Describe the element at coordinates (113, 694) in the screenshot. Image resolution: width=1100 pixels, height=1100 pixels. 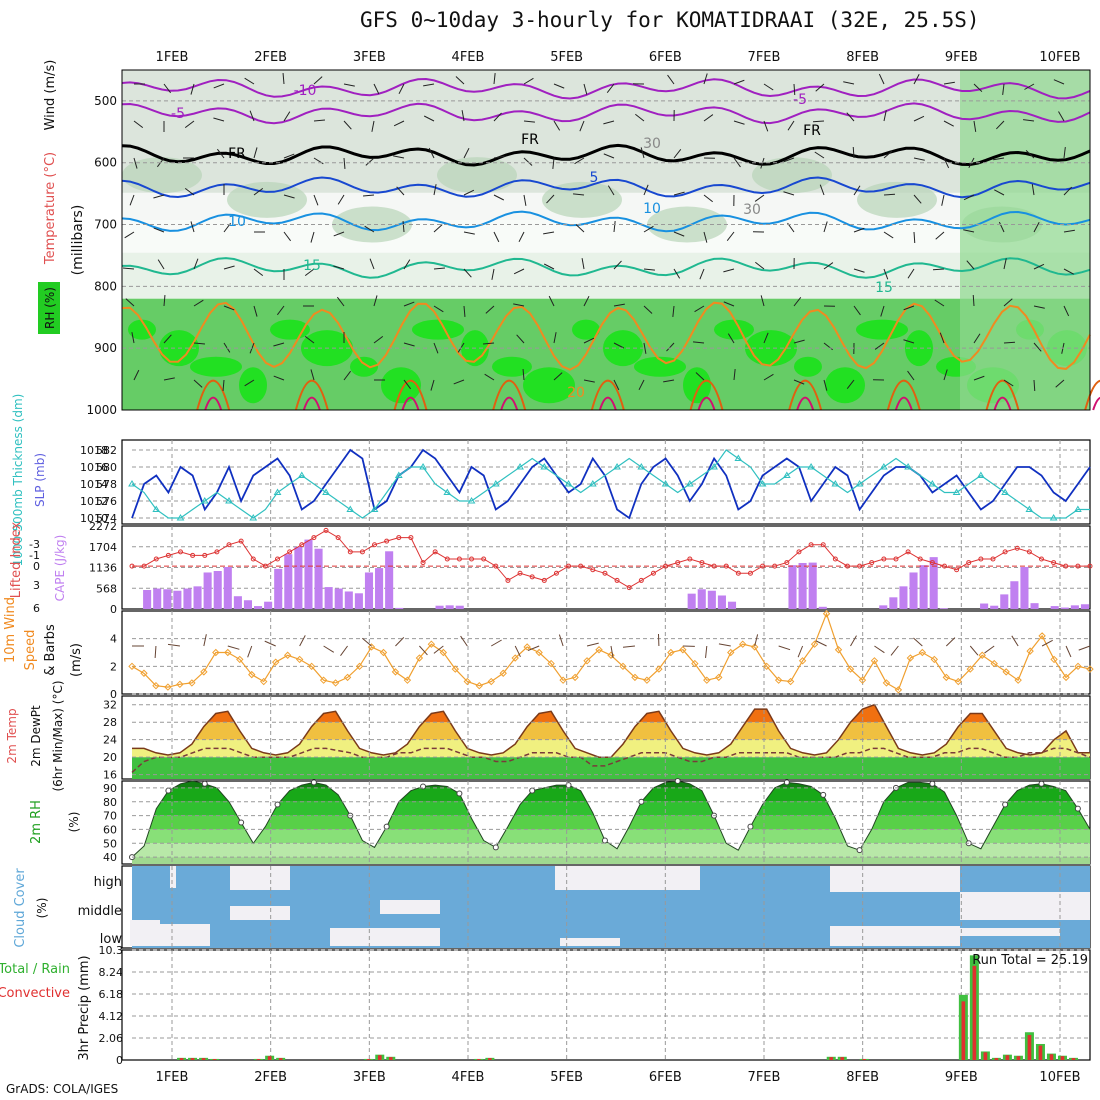
I see `wind10-tick-label: 0` at that location.